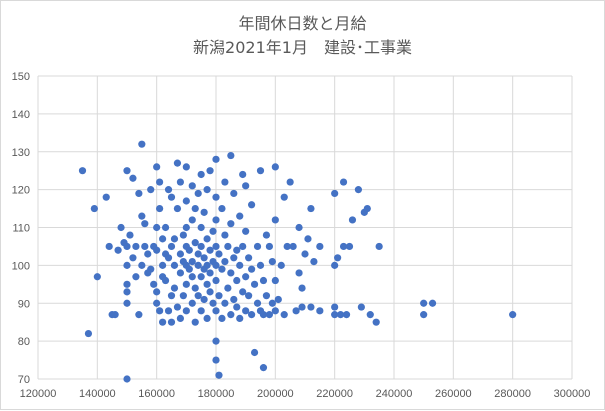  Describe the element at coordinates (21, 77) in the screenshot. I see `y-tick-label: 150` at that location.